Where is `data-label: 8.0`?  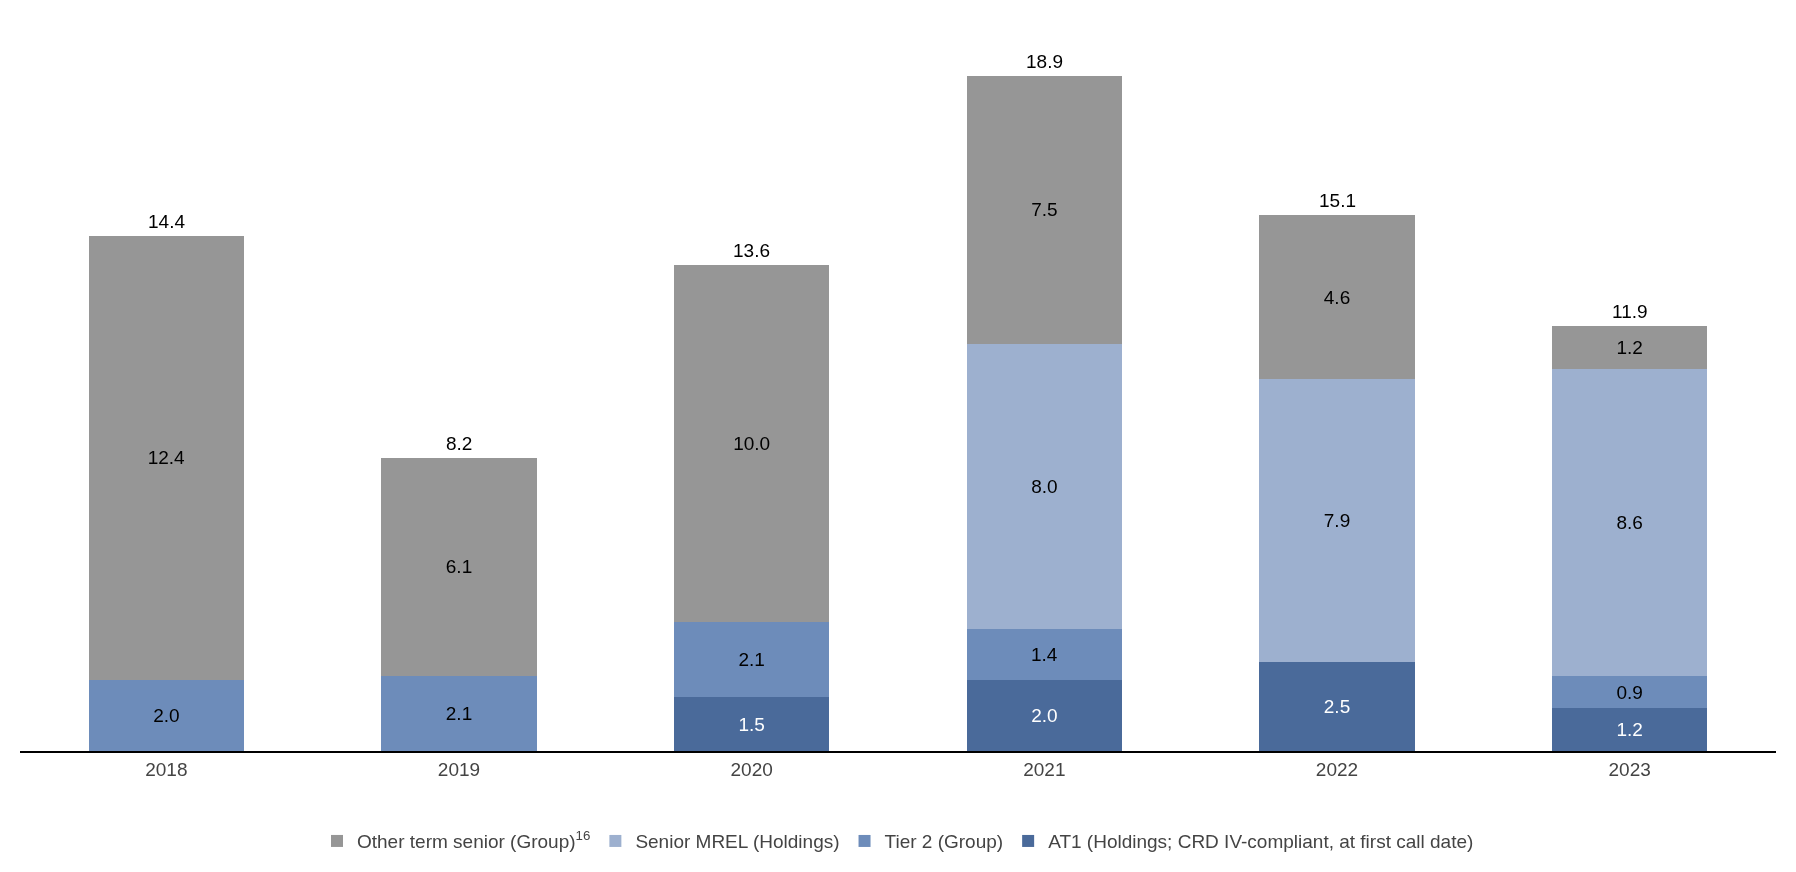
data-label: 8.0 is located at coordinates (1044, 487).